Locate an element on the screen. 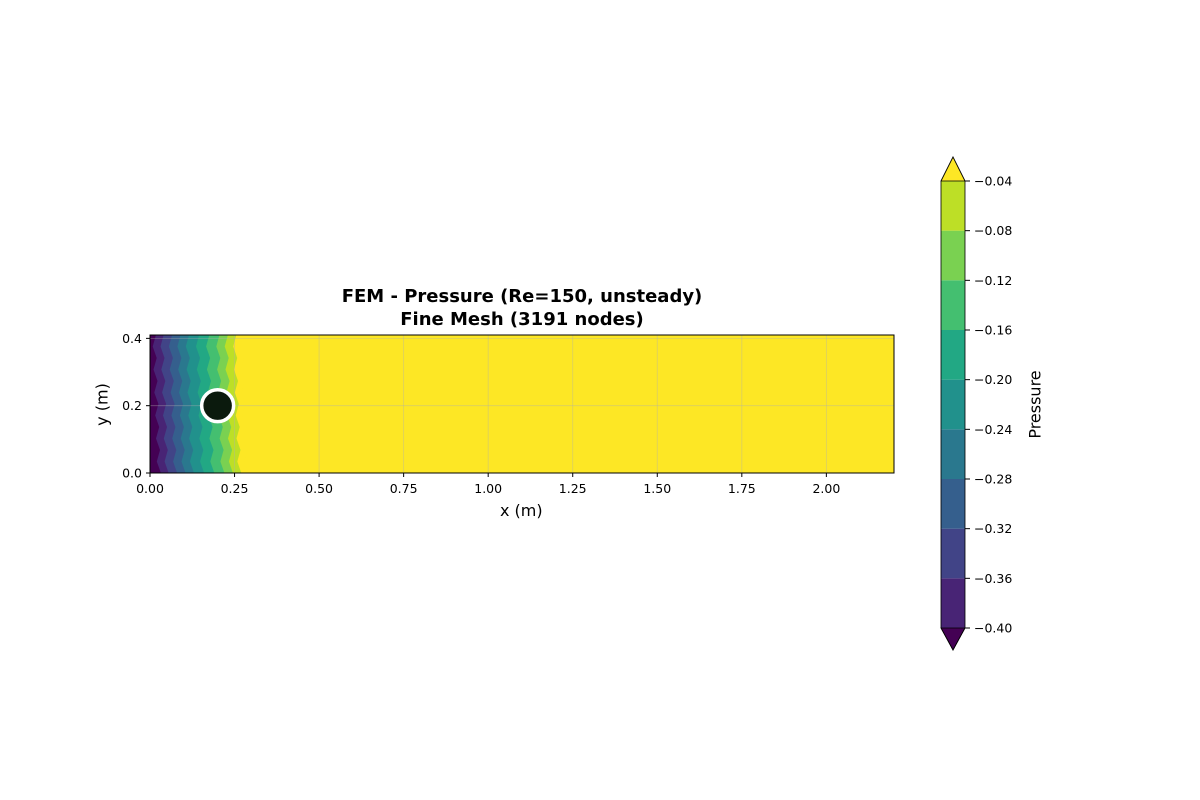 This screenshot has width=1200, height=800. x-tick-label-6: 1.50 is located at coordinates (657, 488).